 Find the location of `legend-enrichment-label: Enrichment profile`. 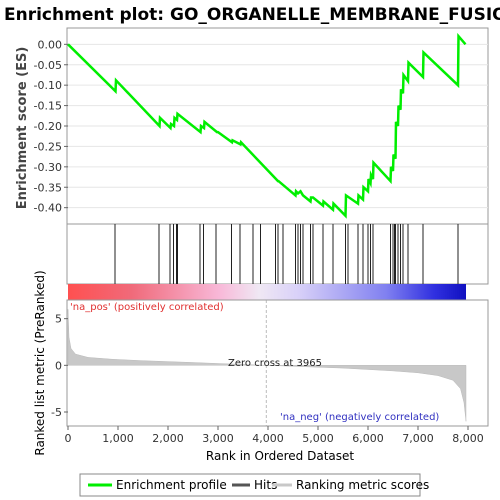

legend-enrichment-label: Enrichment profile is located at coordinates (171, 485).